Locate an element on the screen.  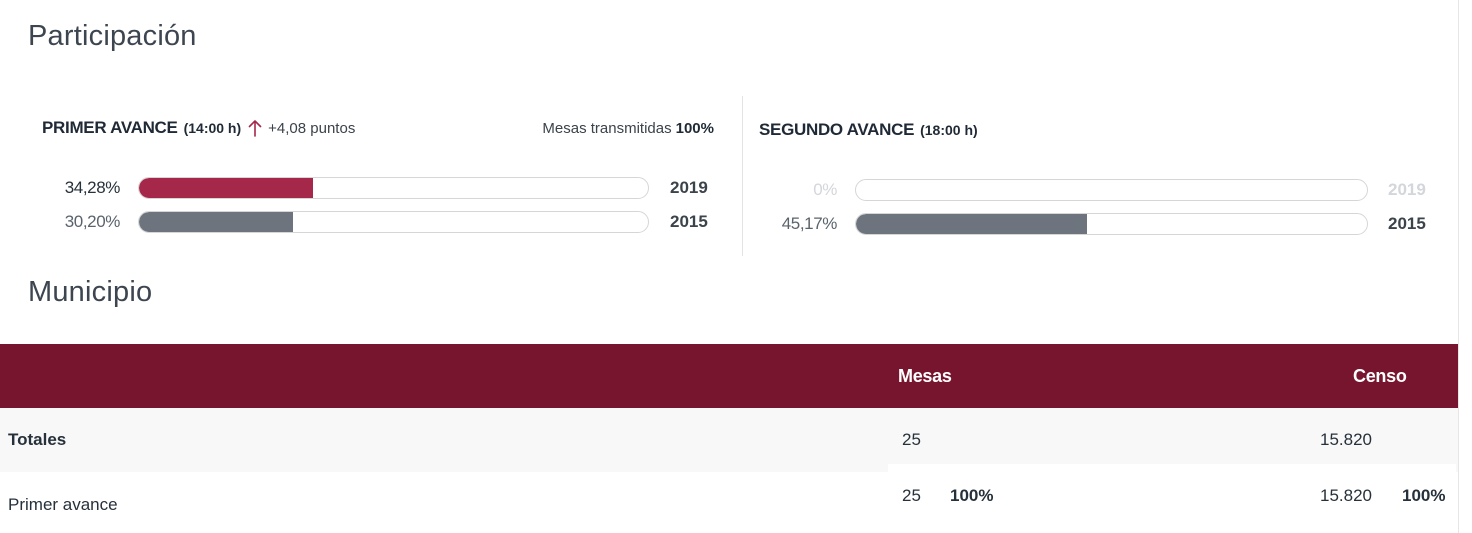
scrollbar is located at coordinates (1465, 266).